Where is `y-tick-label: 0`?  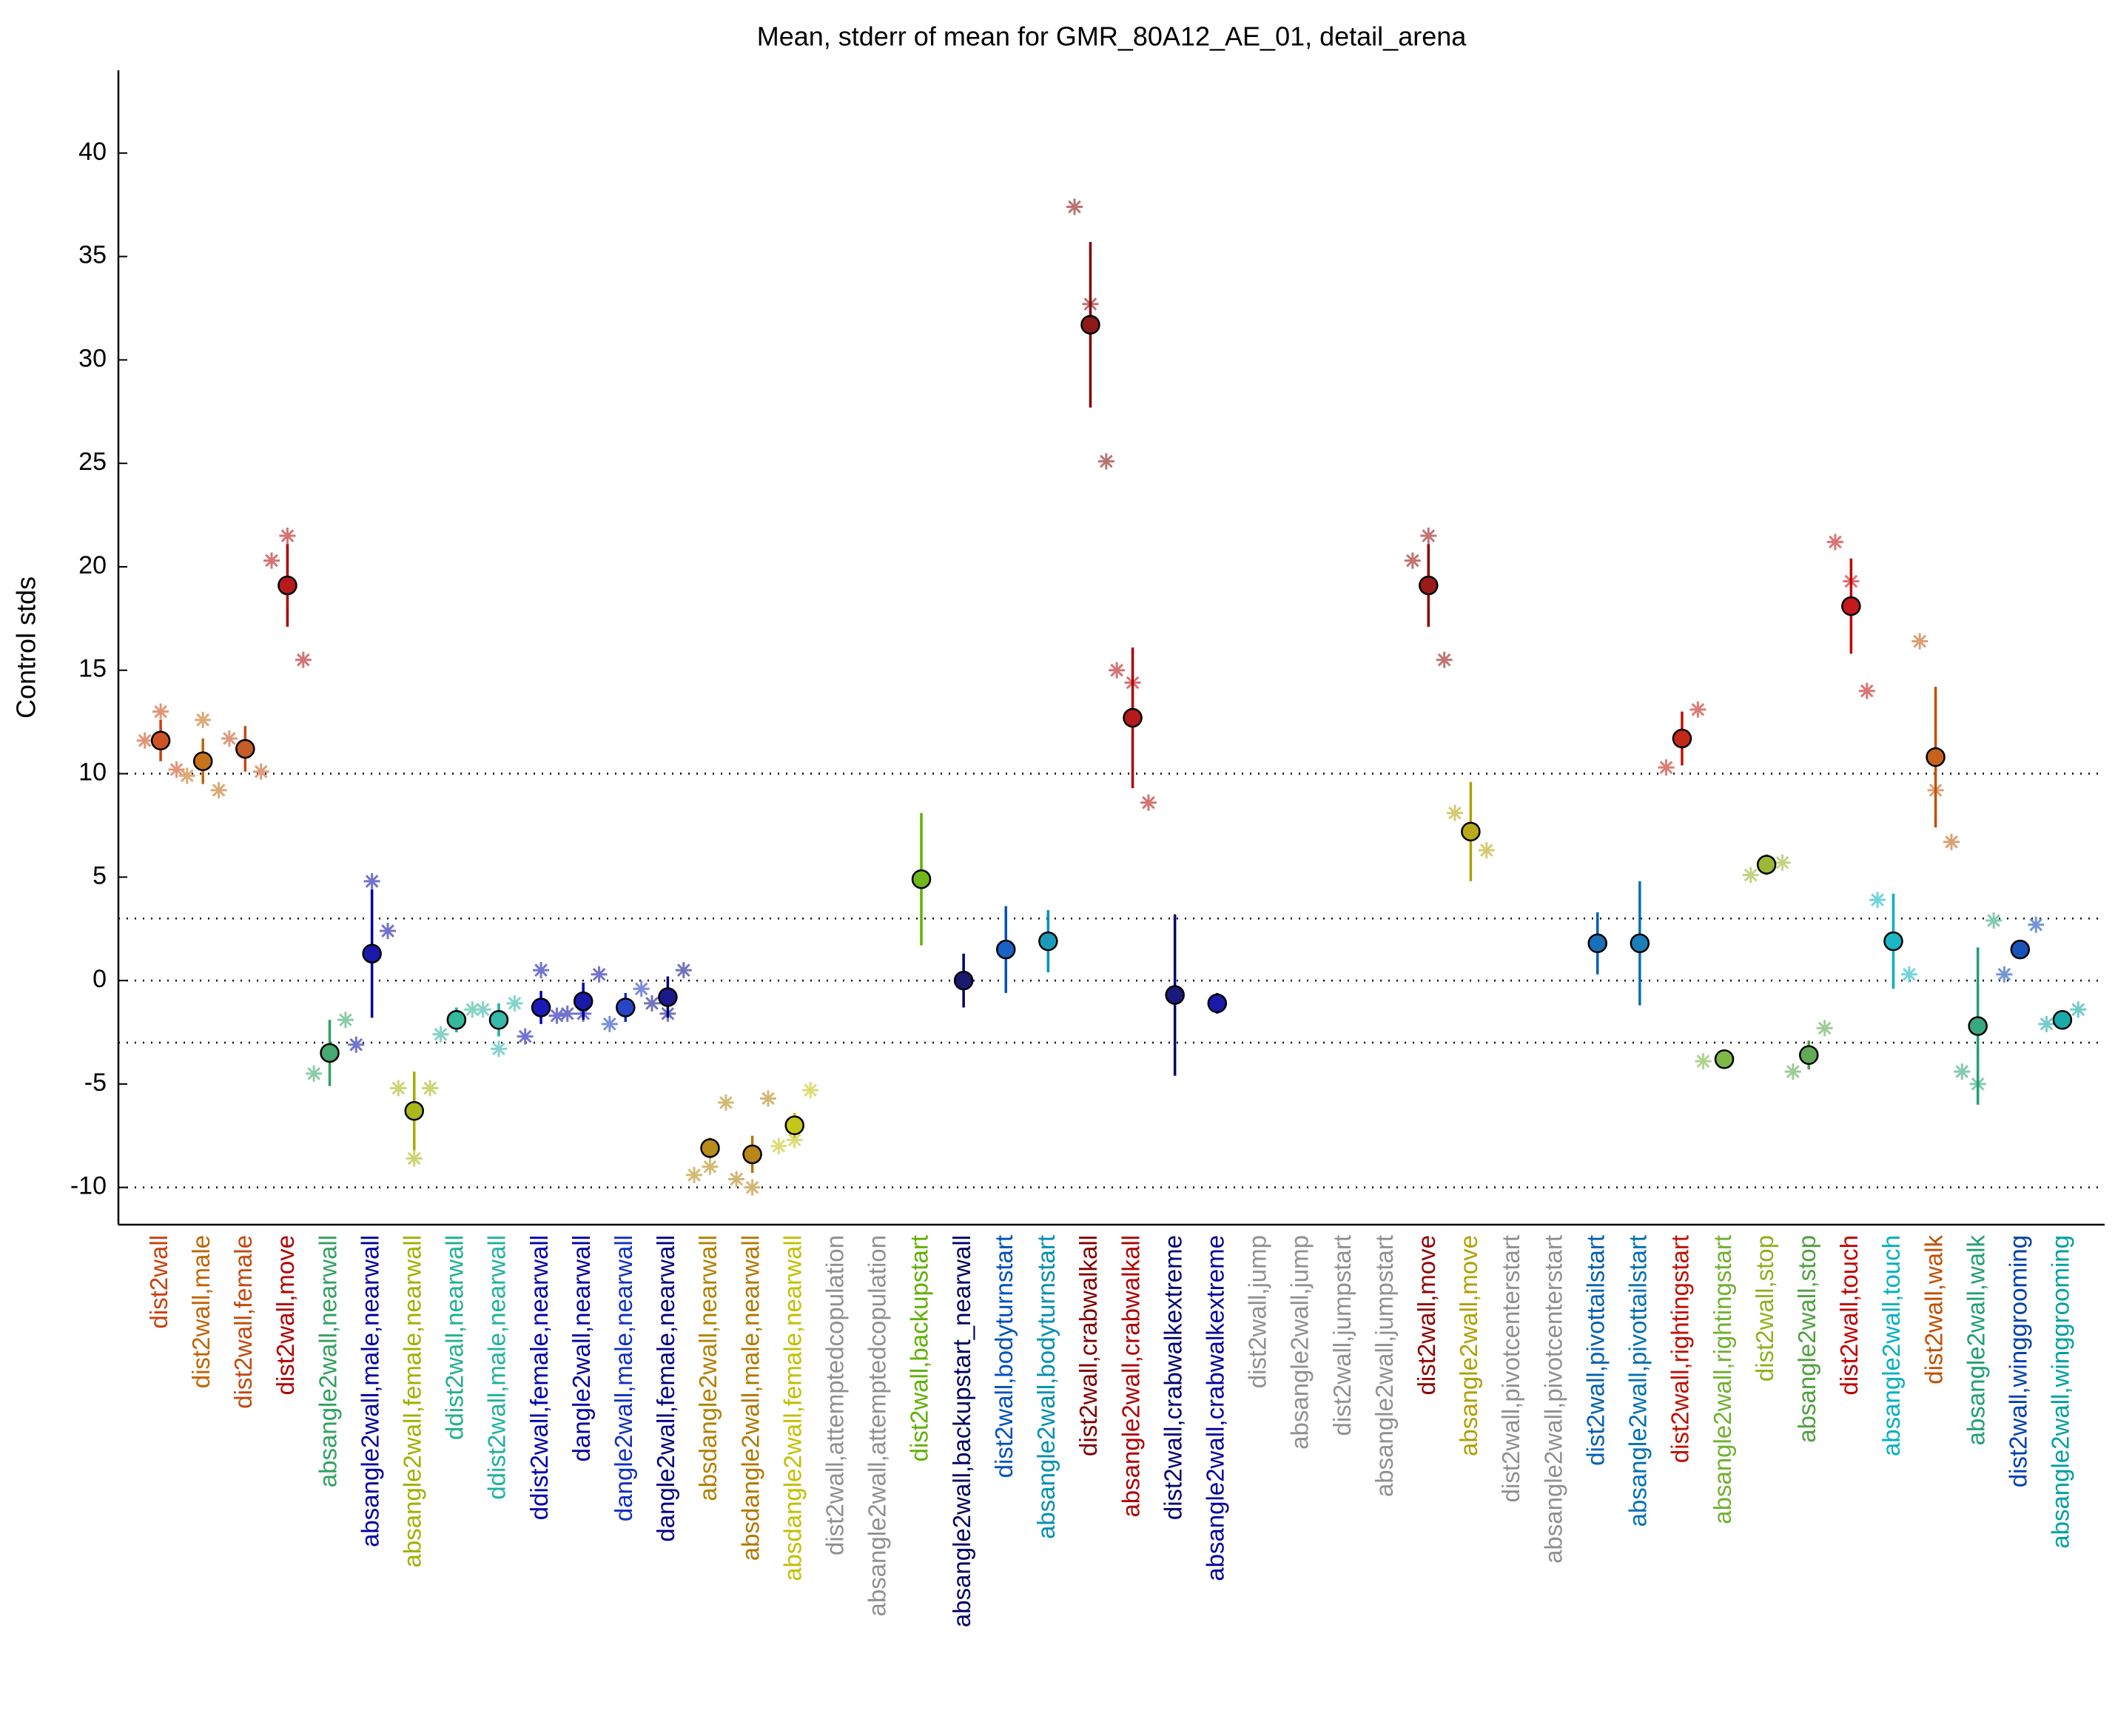 y-tick-label: 0 is located at coordinates (100, 979).